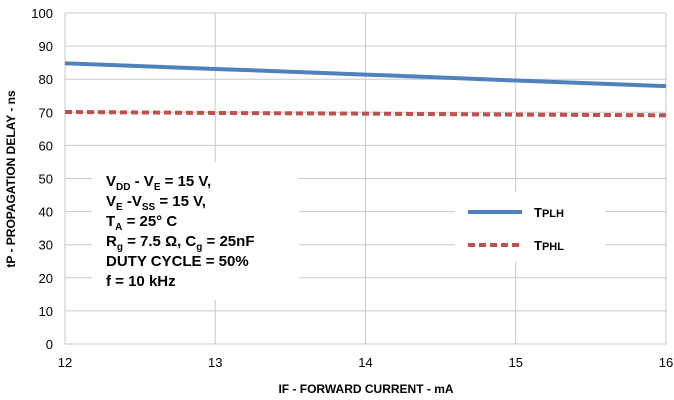 The image size is (674, 400). What do you see at coordinates (46, 311) in the screenshot?
I see `y-tick-label: 10` at bounding box center [46, 311].